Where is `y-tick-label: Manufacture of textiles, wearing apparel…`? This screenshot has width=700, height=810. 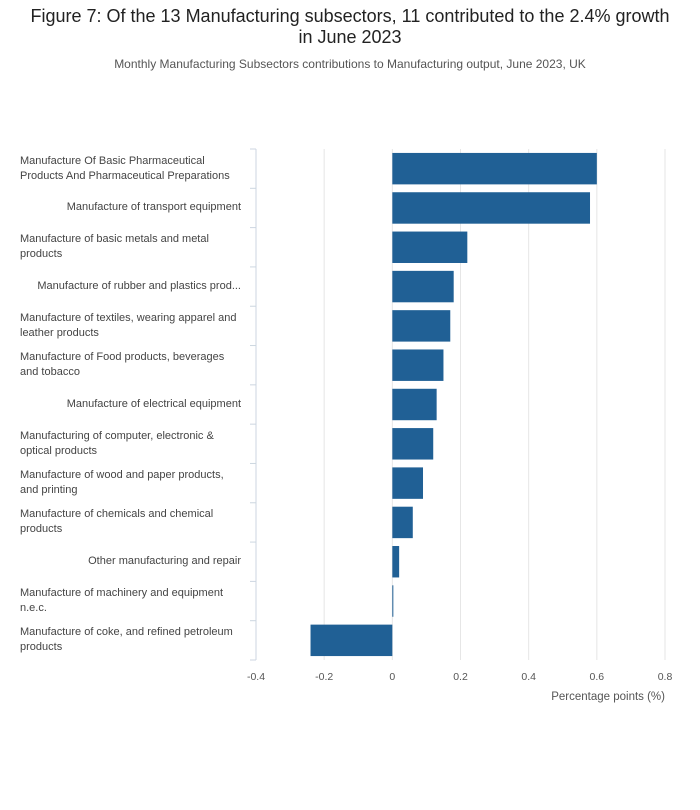
y-tick-label: Manufacture of textiles, wearing apparel… is located at coordinates (128, 325).